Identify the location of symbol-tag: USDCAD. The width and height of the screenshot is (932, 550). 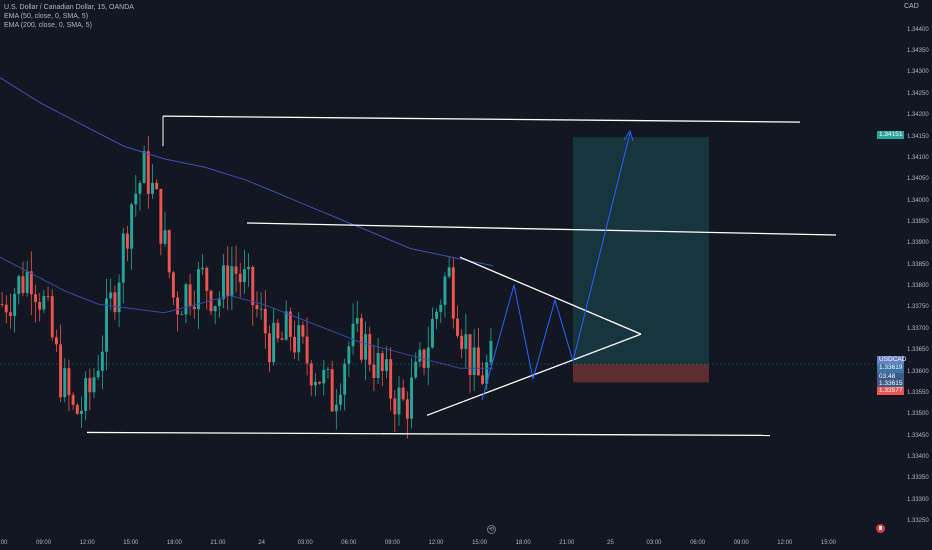
(892, 360).